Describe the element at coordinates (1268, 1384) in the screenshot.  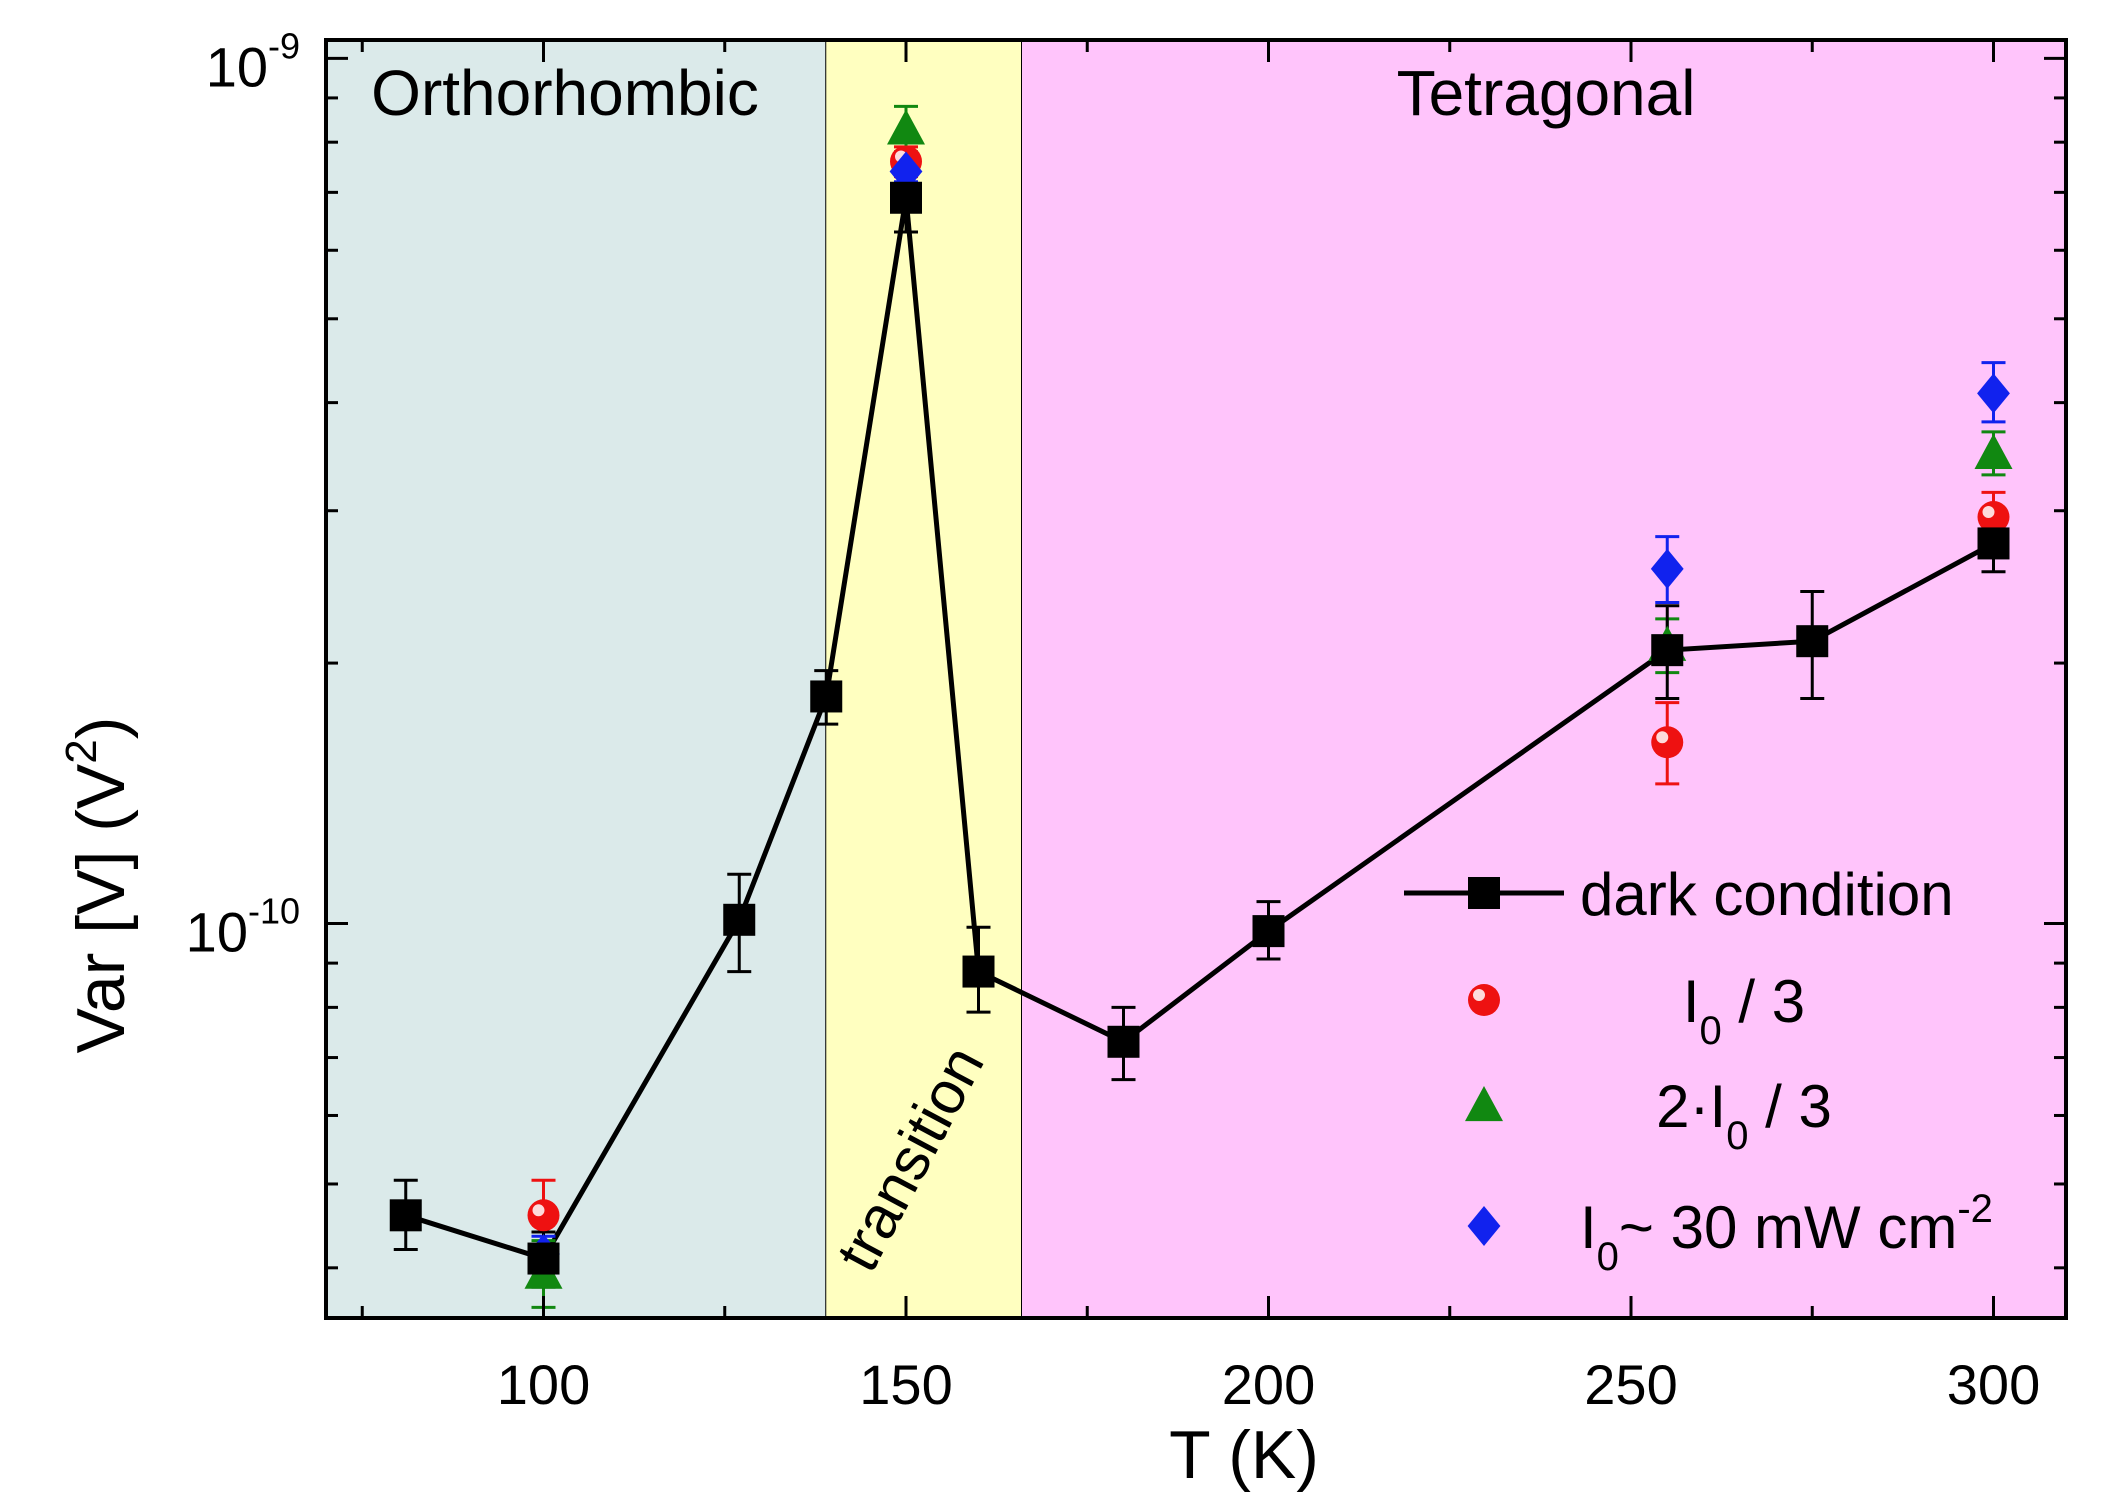
I see `x-tick-label-200: 200` at that location.